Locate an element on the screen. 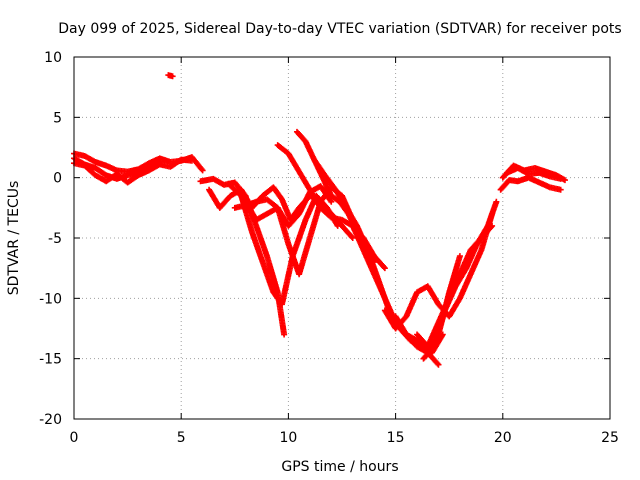 This screenshot has height=480, width=640. x-tick-label: 25 is located at coordinates (610, 438).